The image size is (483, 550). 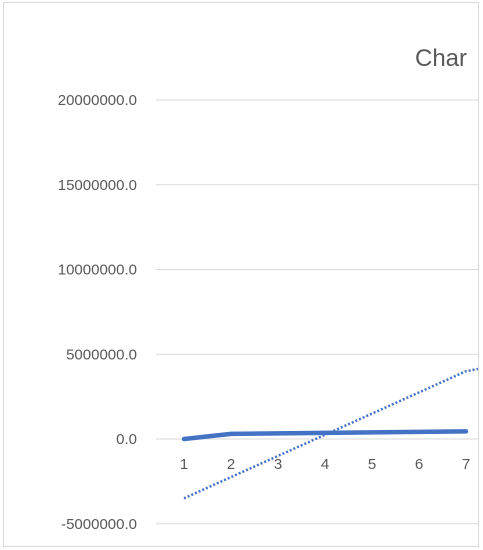 I want to click on y-tick-label: 10000000.0, so click(x=97, y=270).